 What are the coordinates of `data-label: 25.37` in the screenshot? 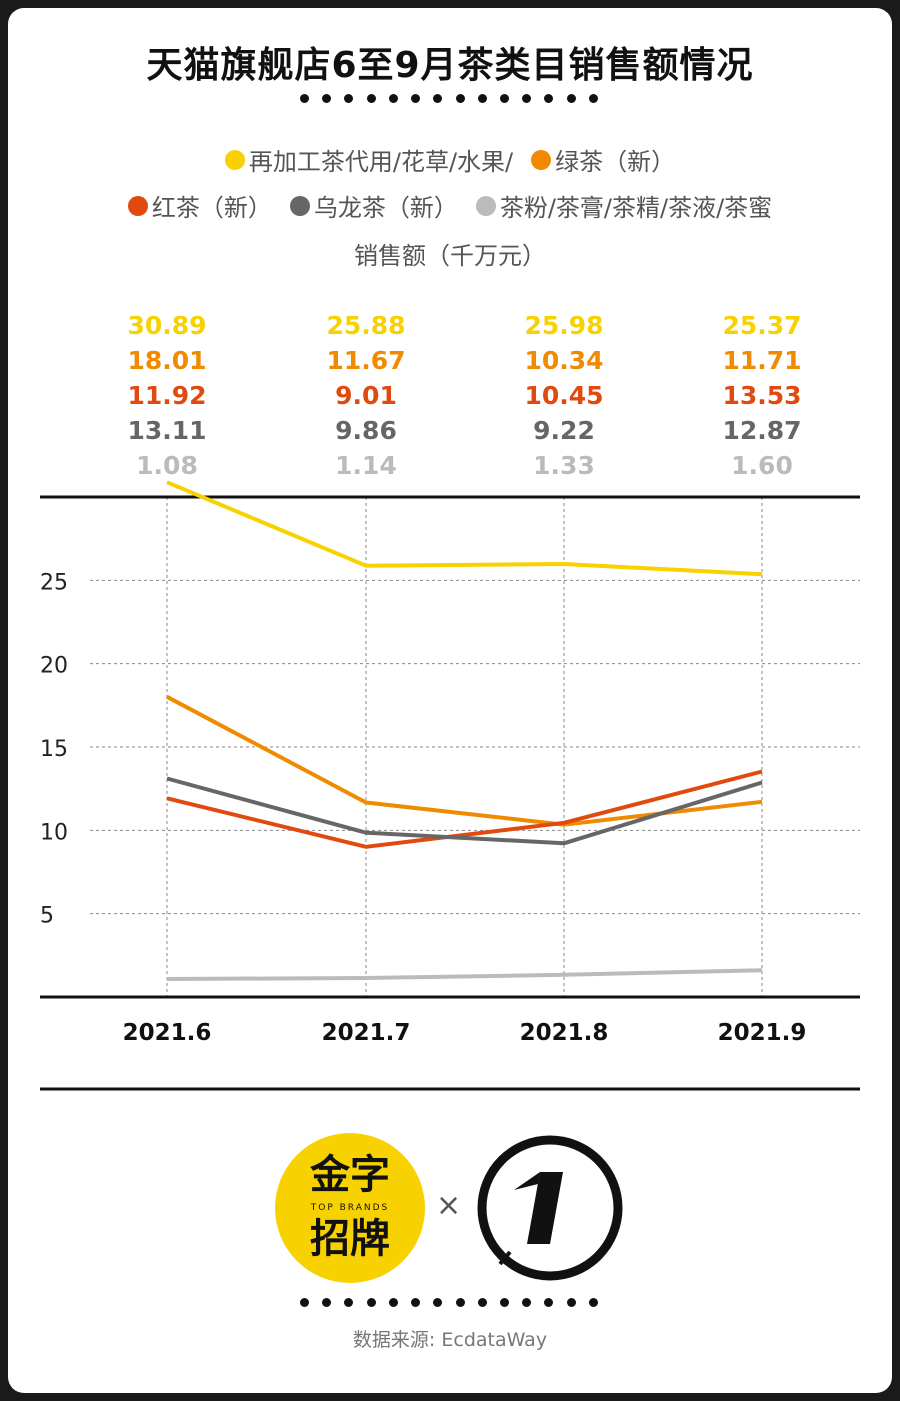 It's located at (761, 325).